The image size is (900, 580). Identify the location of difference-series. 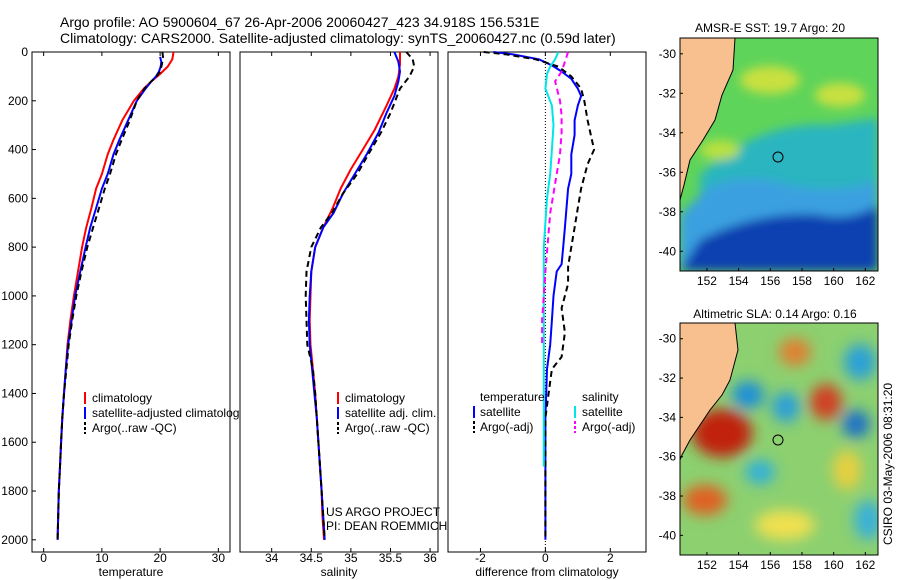
(539, 295).